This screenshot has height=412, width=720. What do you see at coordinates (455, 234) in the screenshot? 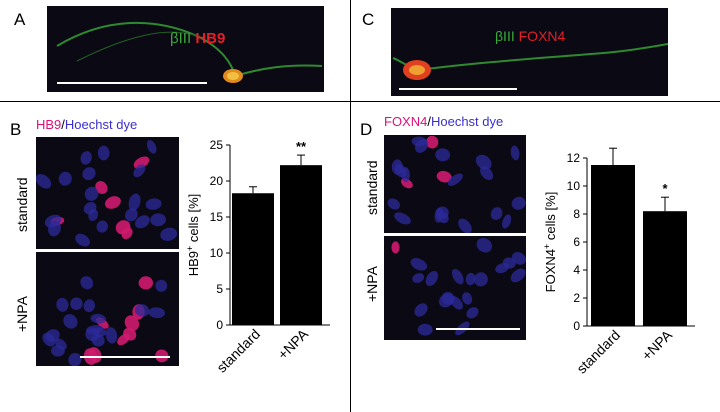
I see `micrograph-d-gap` at bounding box center [455, 234].